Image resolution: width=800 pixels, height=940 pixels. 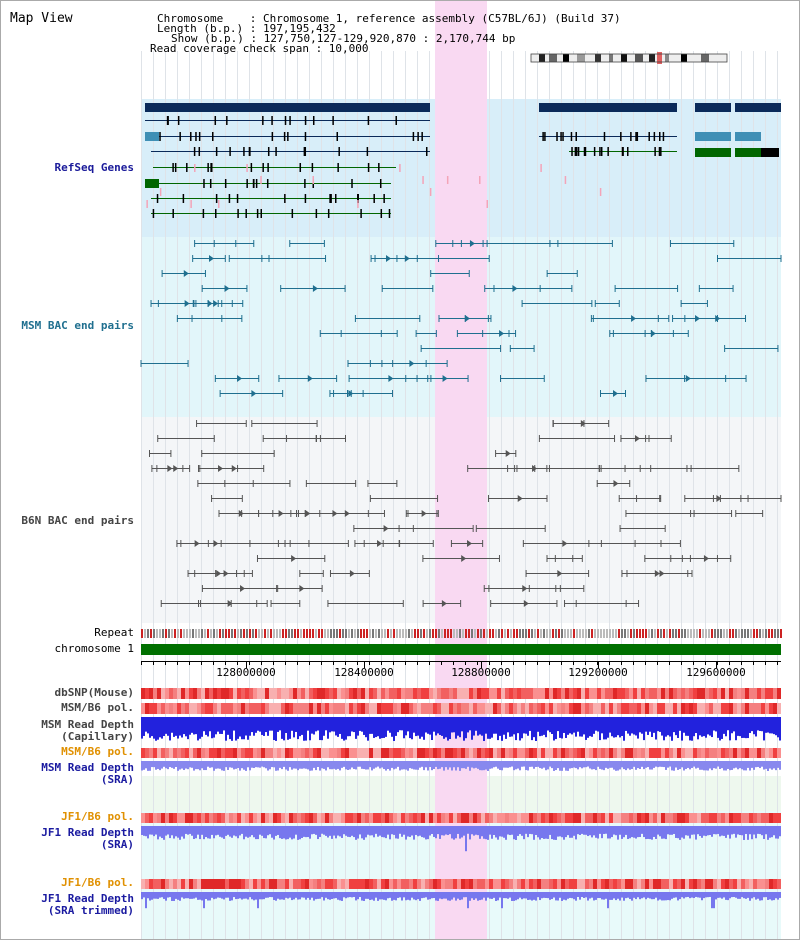 What do you see at coordinates (77, 325) in the screenshot?
I see `track-label-msm-bac: MSM BAC end pairs` at bounding box center [77, 325].